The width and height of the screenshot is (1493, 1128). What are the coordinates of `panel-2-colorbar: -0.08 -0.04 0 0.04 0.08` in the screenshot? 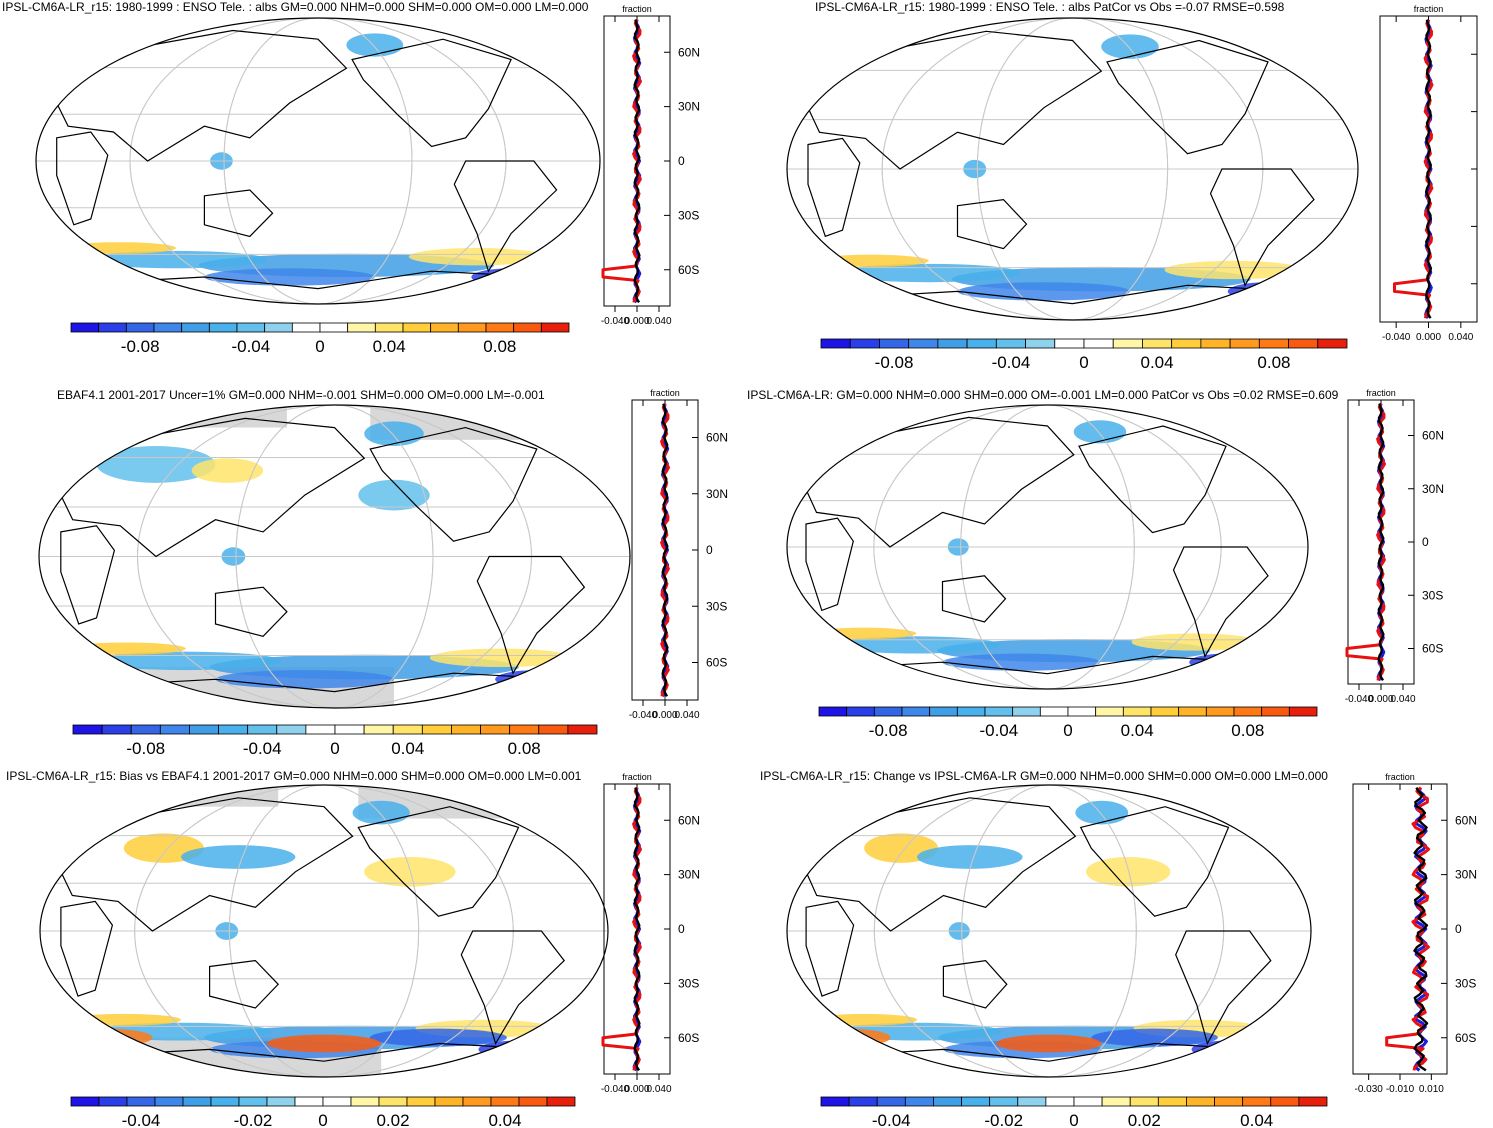 It's located at (1084, 355).